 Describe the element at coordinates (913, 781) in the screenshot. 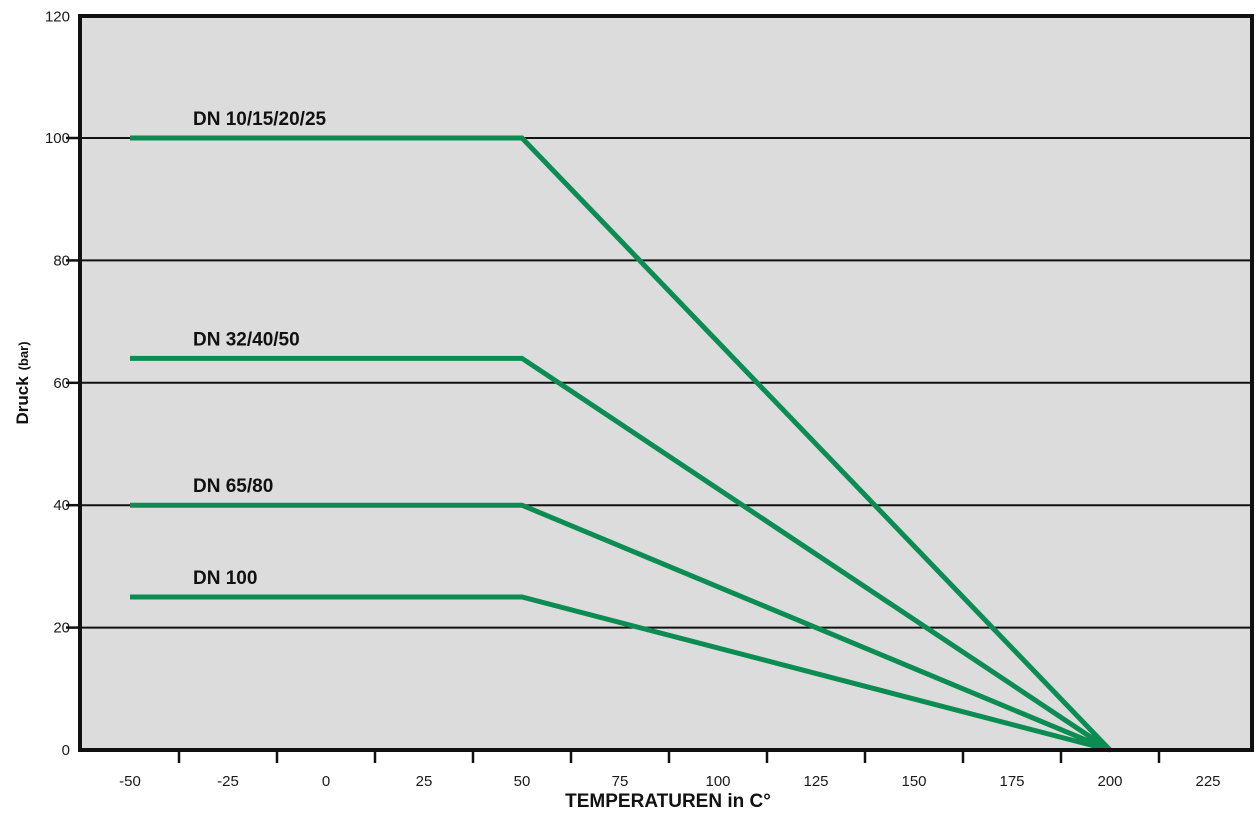

I see `x-tick-label: 150` at that location.